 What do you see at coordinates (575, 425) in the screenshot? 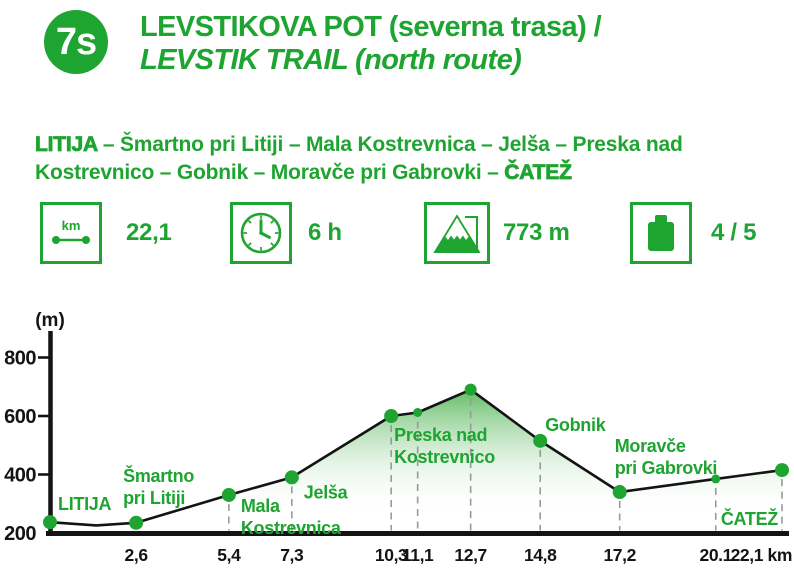
I see `place-label: Gobnik` at bounding box center [575, 425].